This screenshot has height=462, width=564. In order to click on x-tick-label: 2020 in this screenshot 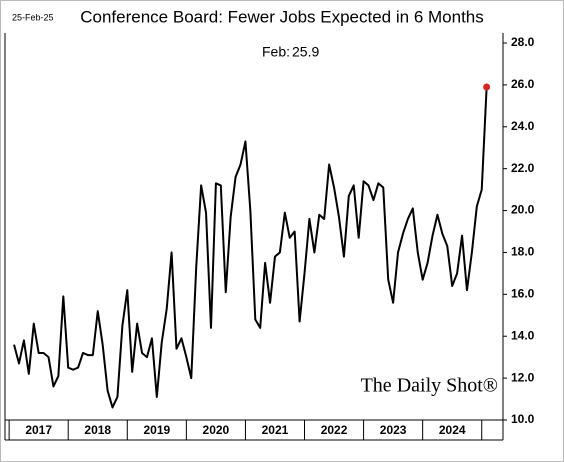, I will do `click(216, 430)`.